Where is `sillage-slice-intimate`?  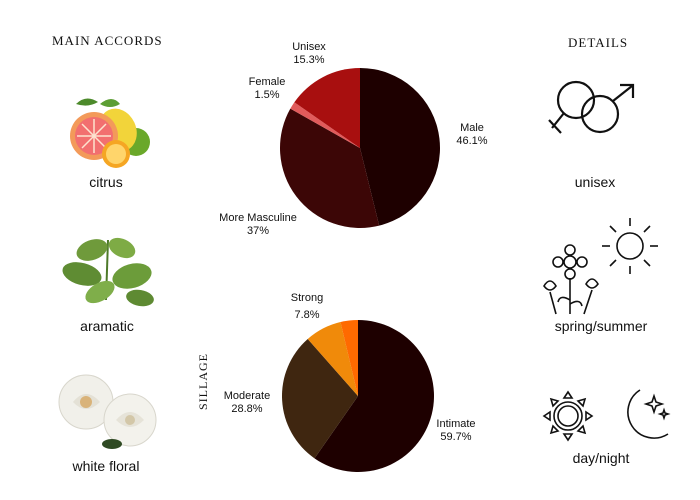 sillage-slice-intimate is located at coordinates (374, 396).